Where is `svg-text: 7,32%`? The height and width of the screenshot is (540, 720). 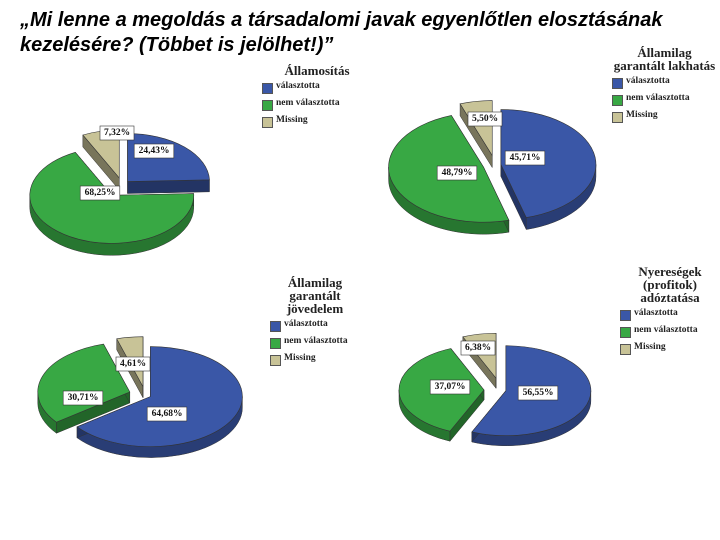 svg-text: 7,32% is located at coordinates (117, 133).